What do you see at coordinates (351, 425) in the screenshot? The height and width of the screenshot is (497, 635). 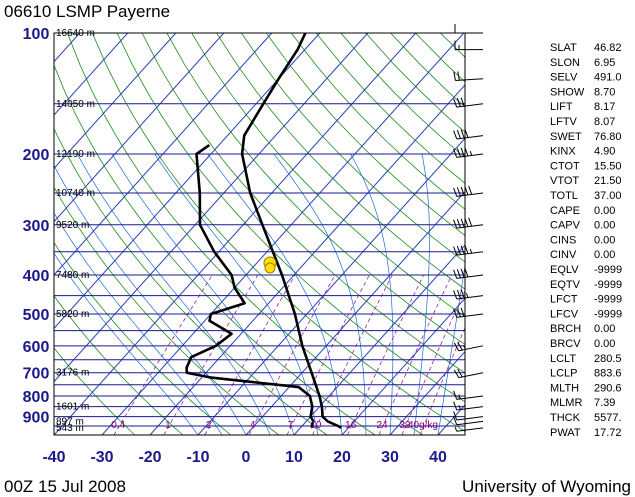 I see `mixing-ratio-label: 16` at bounding box center [351, 425].